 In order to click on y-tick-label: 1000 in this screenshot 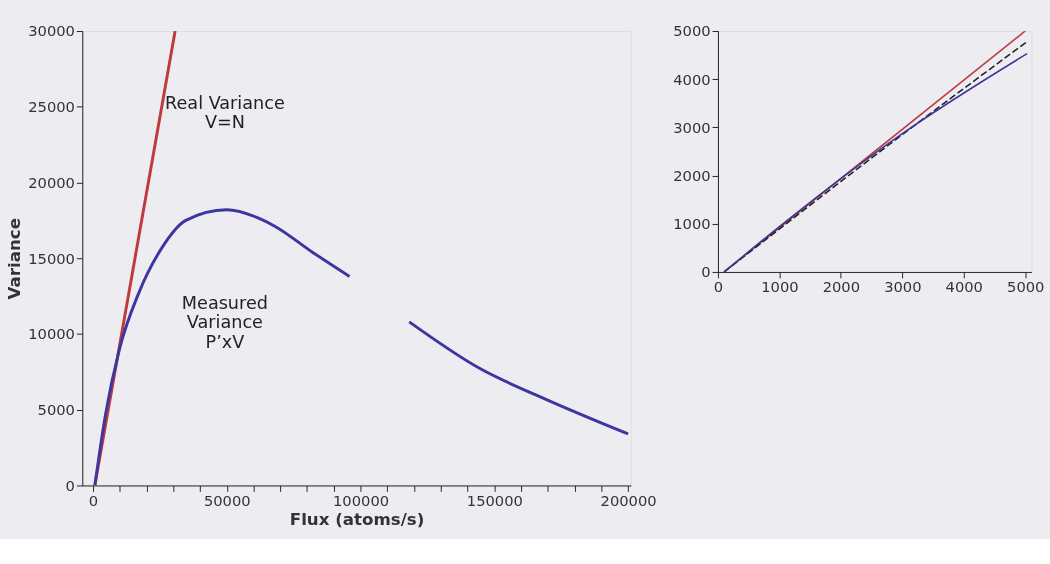, I will do `click(692, 224)`.